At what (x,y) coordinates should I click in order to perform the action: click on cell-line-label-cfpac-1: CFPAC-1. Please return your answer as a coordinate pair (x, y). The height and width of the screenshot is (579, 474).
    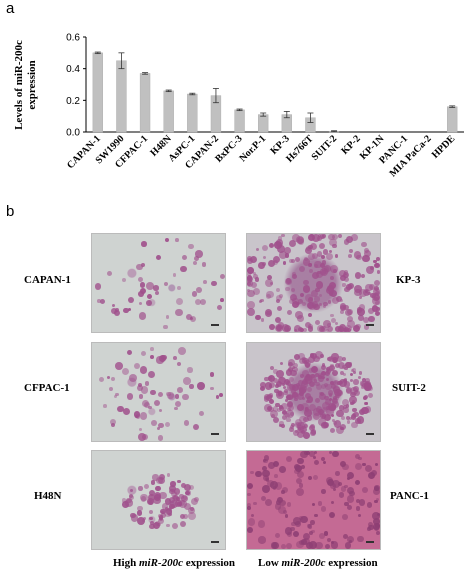
    Looking at the image, I should click on (47, 388).